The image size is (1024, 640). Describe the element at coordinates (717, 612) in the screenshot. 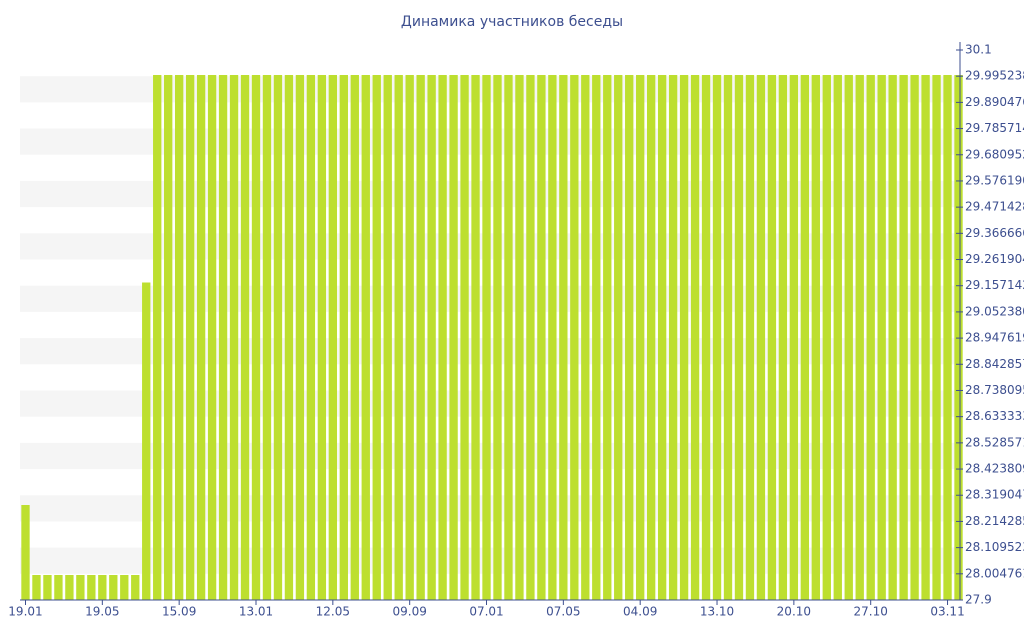

I see `x-tick-label: 13.10` at that location.